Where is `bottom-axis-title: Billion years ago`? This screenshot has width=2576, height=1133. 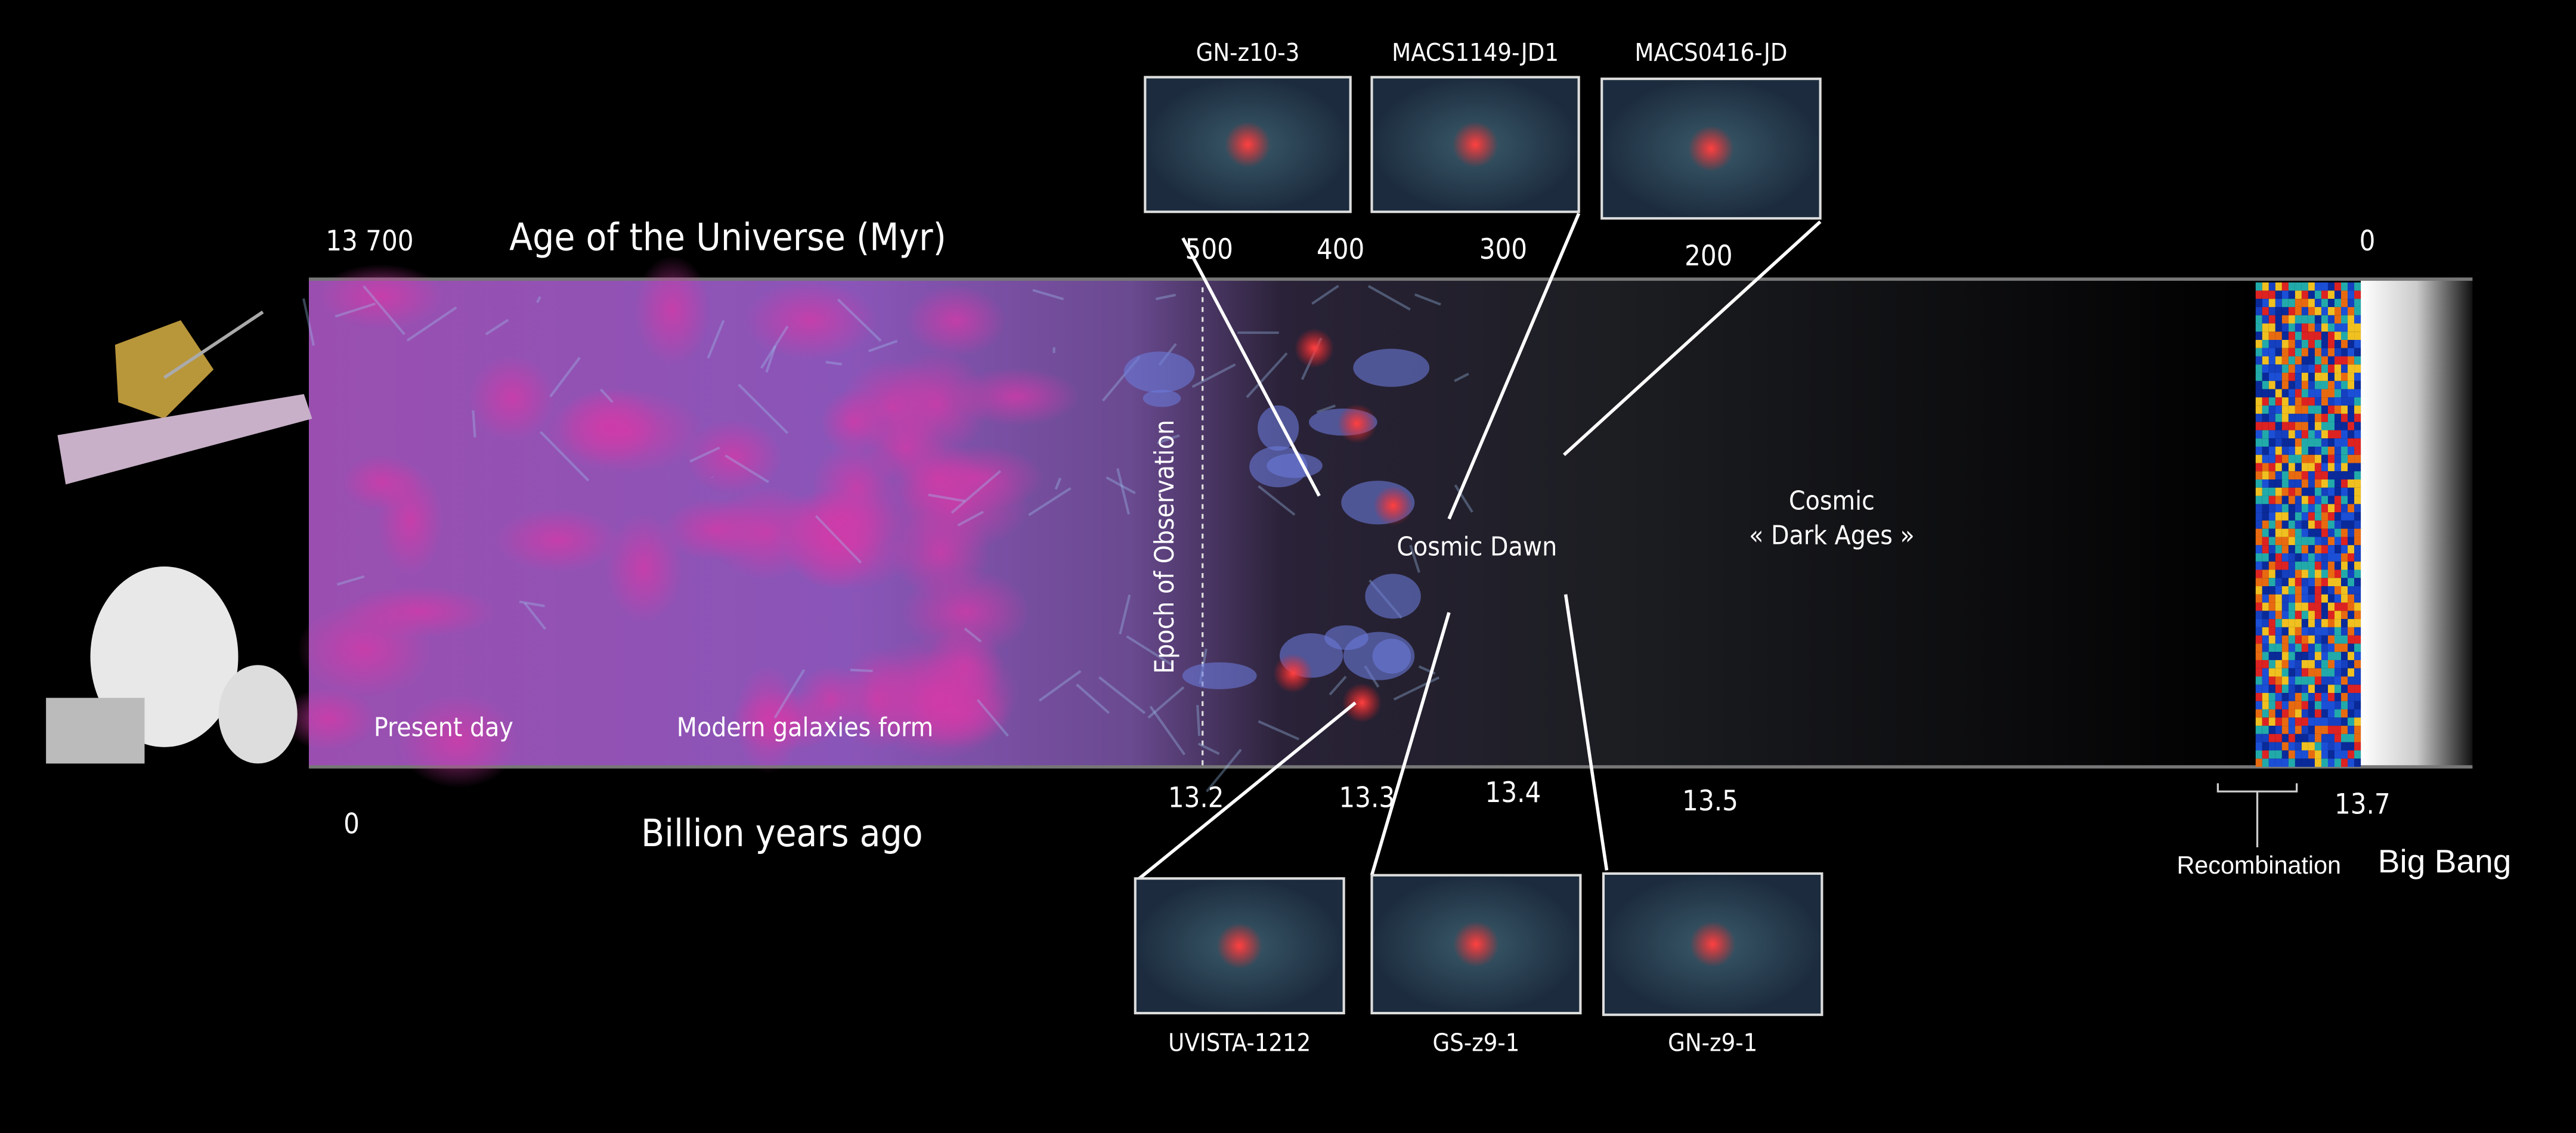 bottom-axis-title: Billion years ago is located at coordinates (782, 833).